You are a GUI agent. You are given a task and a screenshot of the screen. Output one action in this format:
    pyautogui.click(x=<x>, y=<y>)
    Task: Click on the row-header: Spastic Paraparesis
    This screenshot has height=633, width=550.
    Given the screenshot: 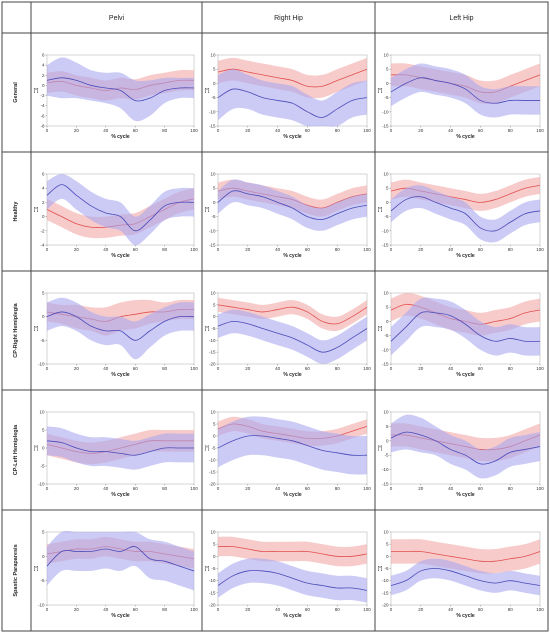 What is the action you would take?
    pyautogui.click(x=16, y=570)
    